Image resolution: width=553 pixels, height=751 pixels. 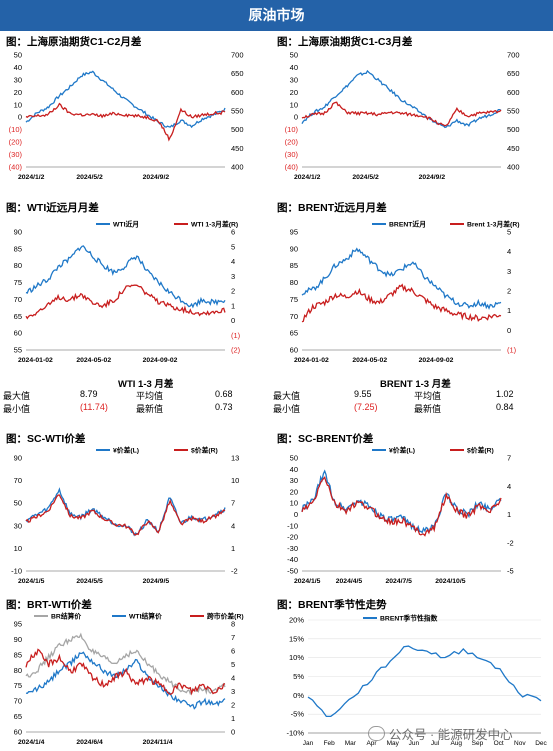 I want to click on panel-title-brt-wti: 图：BRT-WTI价差, so click(x=49, y=605).